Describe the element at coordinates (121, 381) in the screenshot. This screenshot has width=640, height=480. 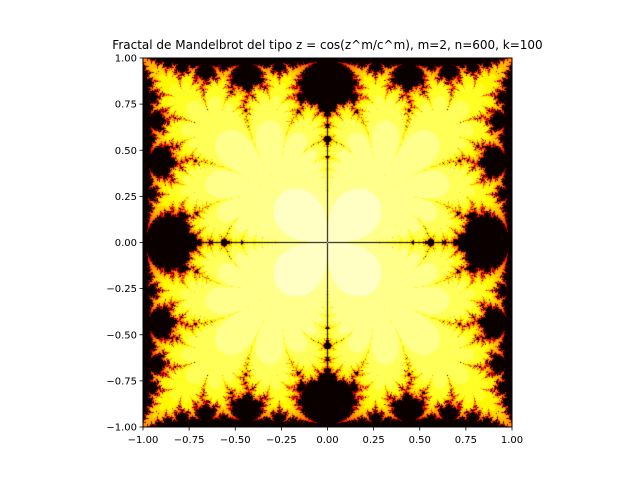
I see `y-tick-label: −0.75` at that location.